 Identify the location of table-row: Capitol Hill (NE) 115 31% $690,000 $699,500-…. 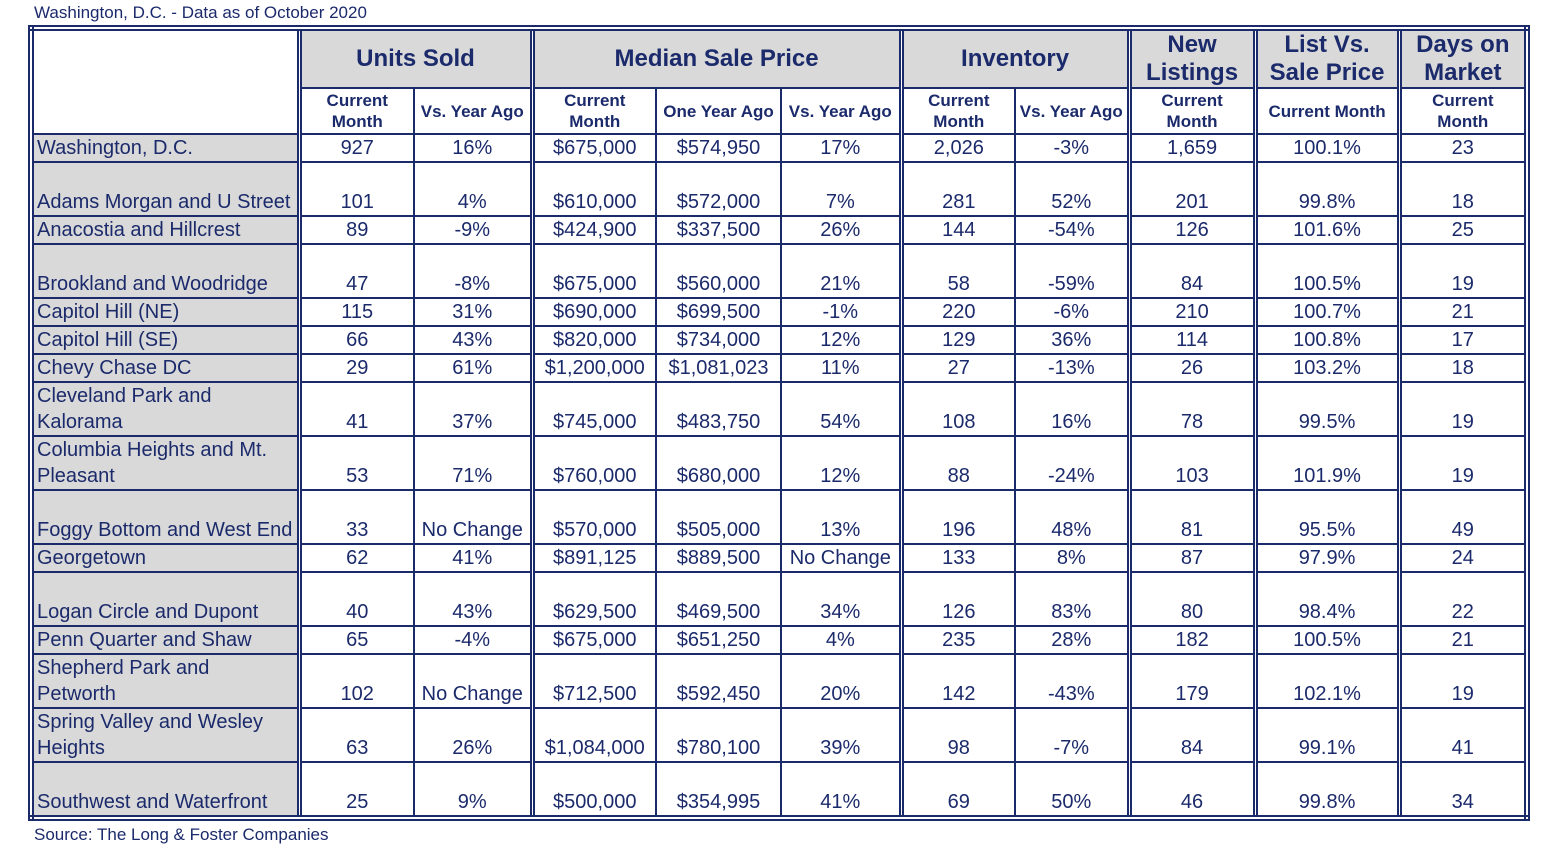
(779, 312).